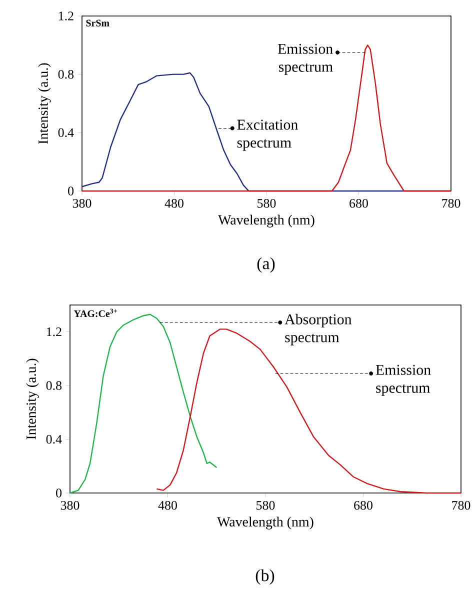 This screenshot has width=474, height=592. I want to click on annotation: Excitation spectrum, so click(267, 135).